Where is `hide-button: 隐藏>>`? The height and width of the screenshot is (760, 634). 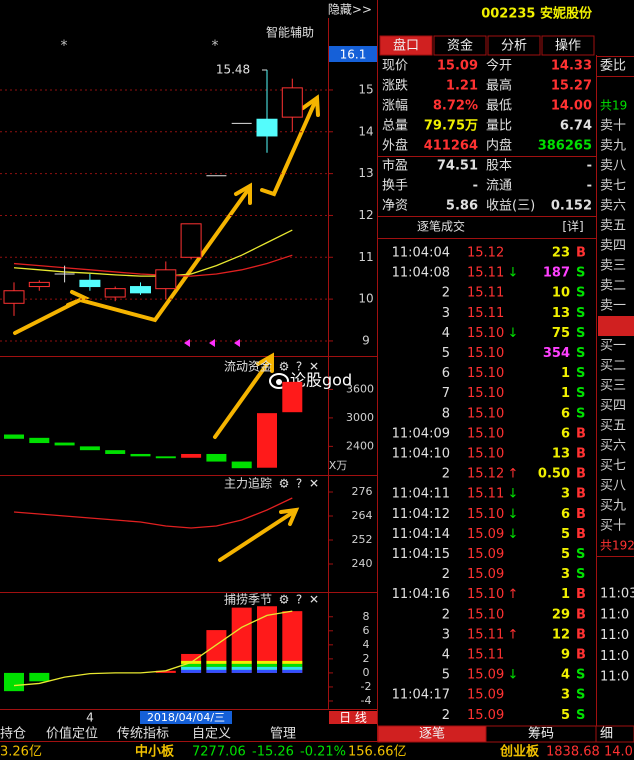
hide-button: 隐藏>> is located at coordinates (350, 10).